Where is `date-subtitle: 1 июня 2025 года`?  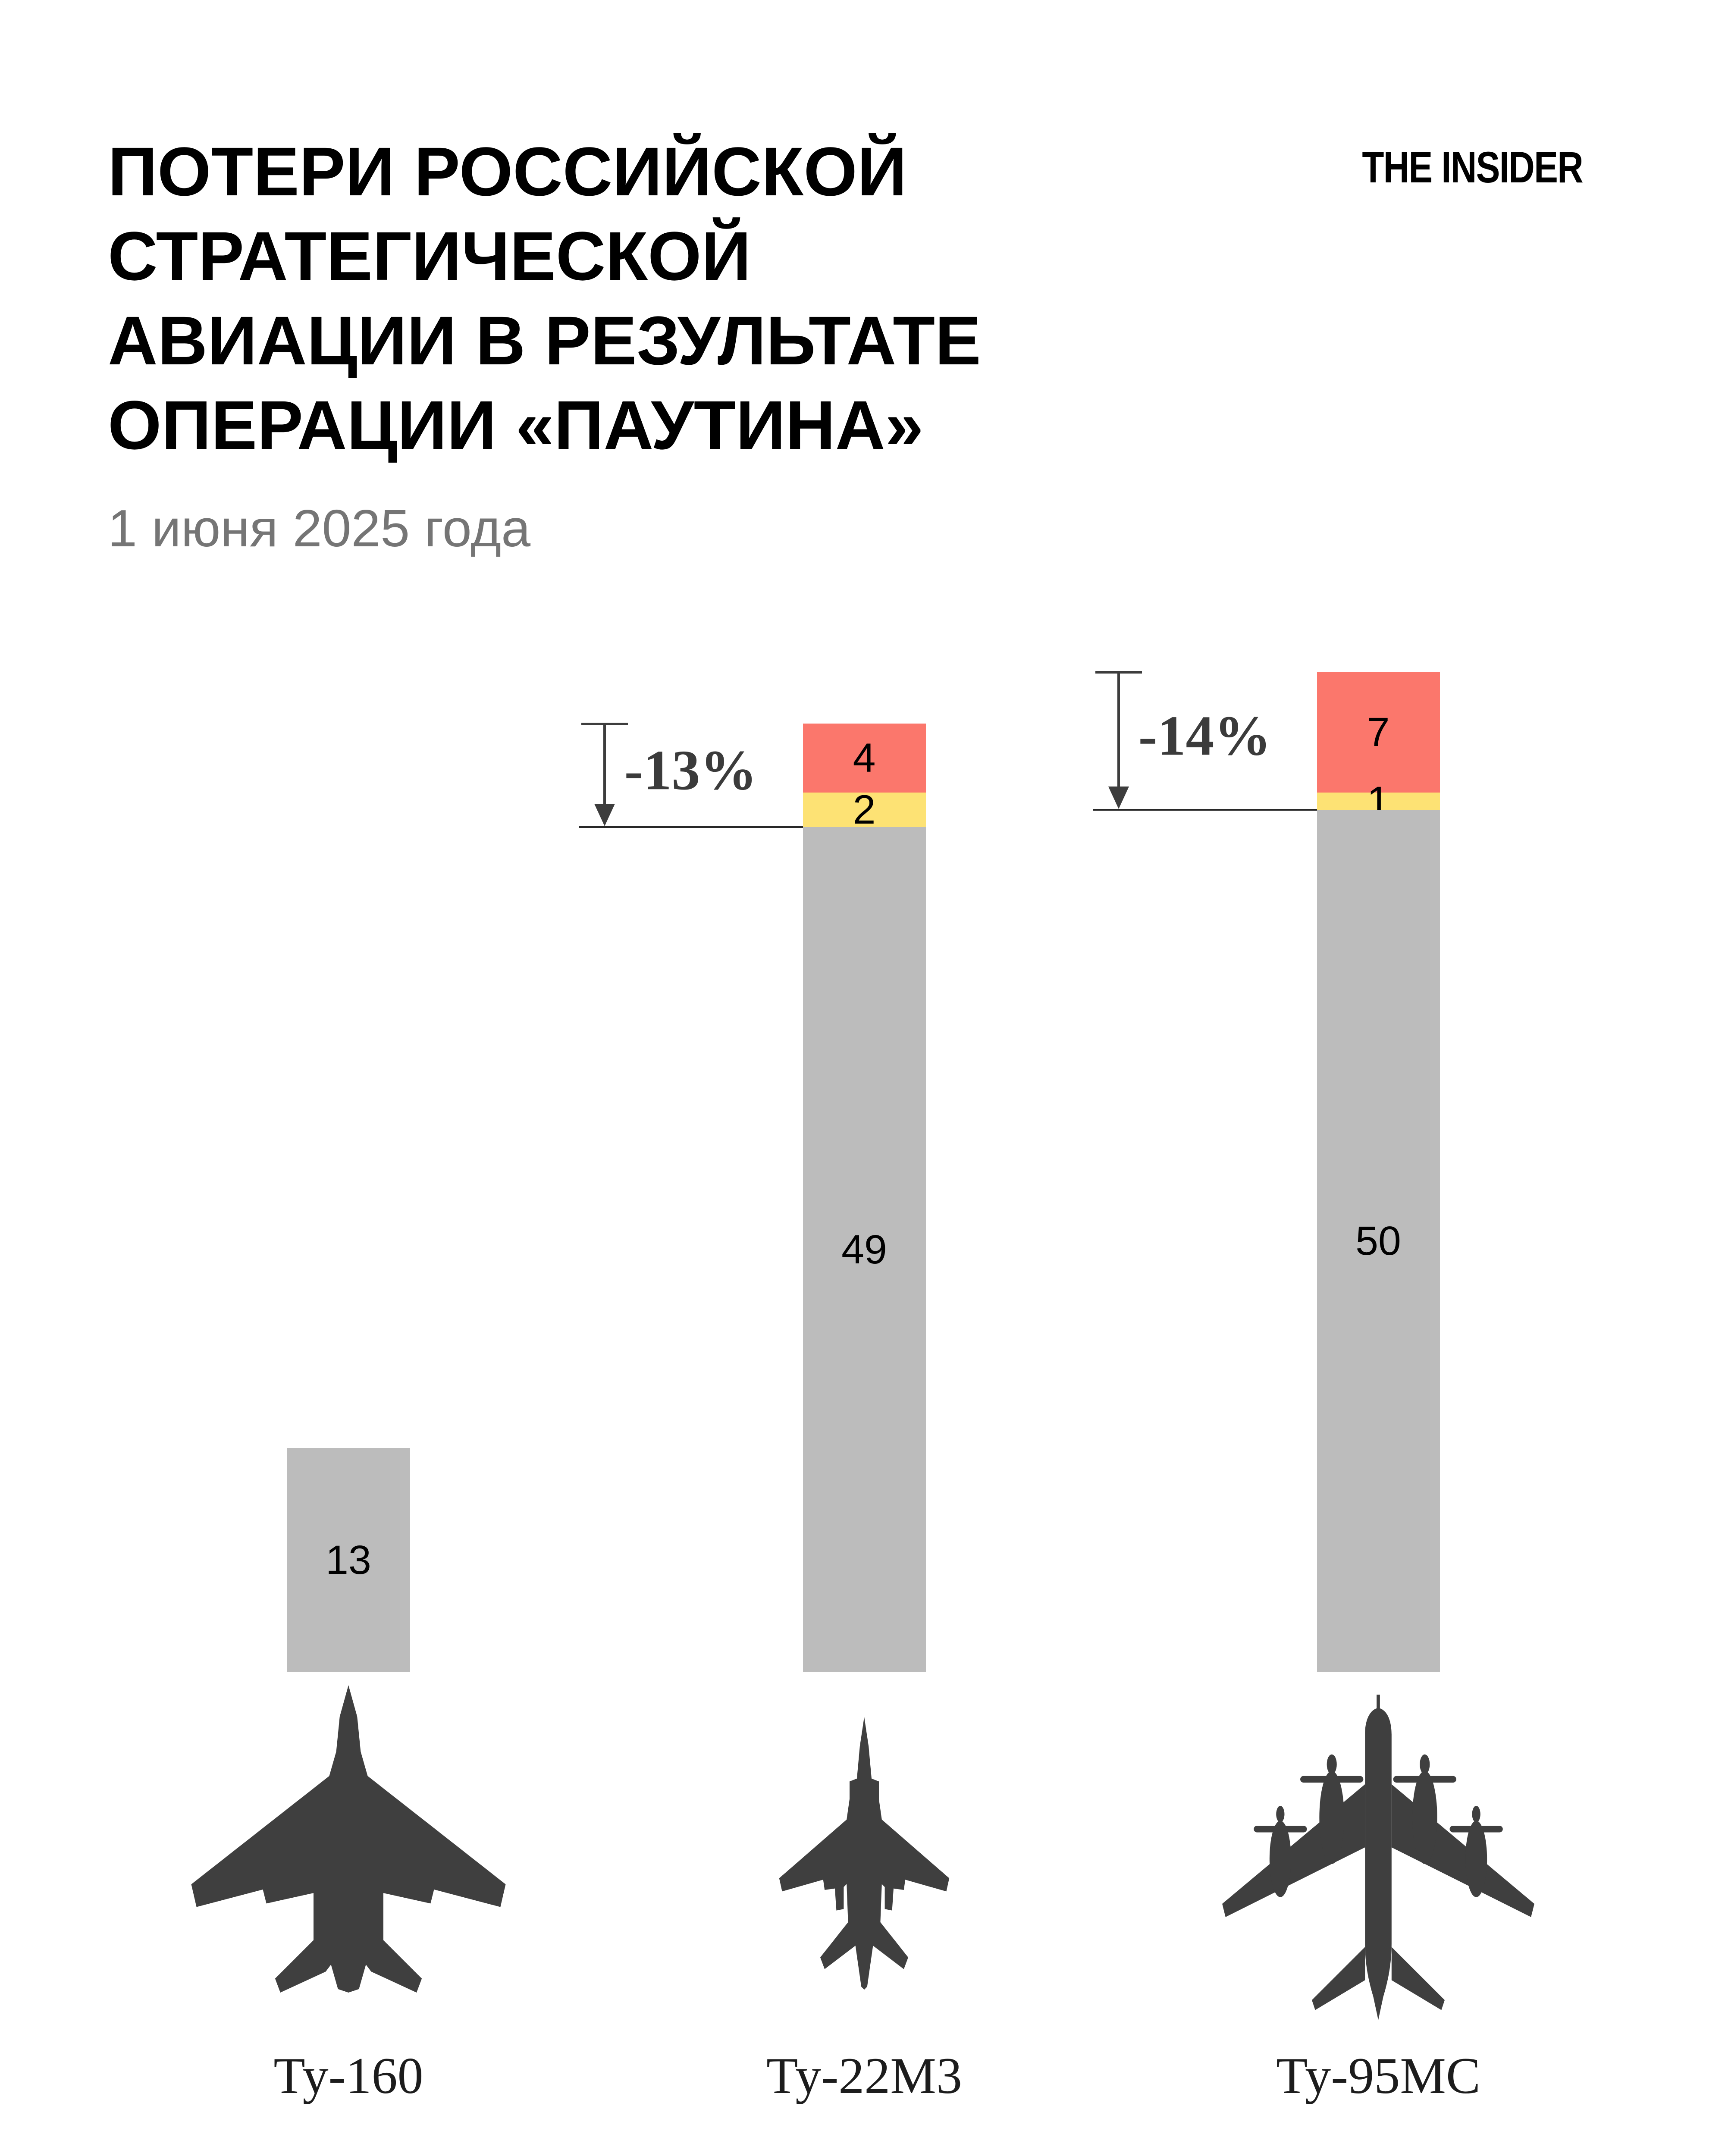
date-subtitle: 1 июня 2025 года is located at coordinates (320, 528).